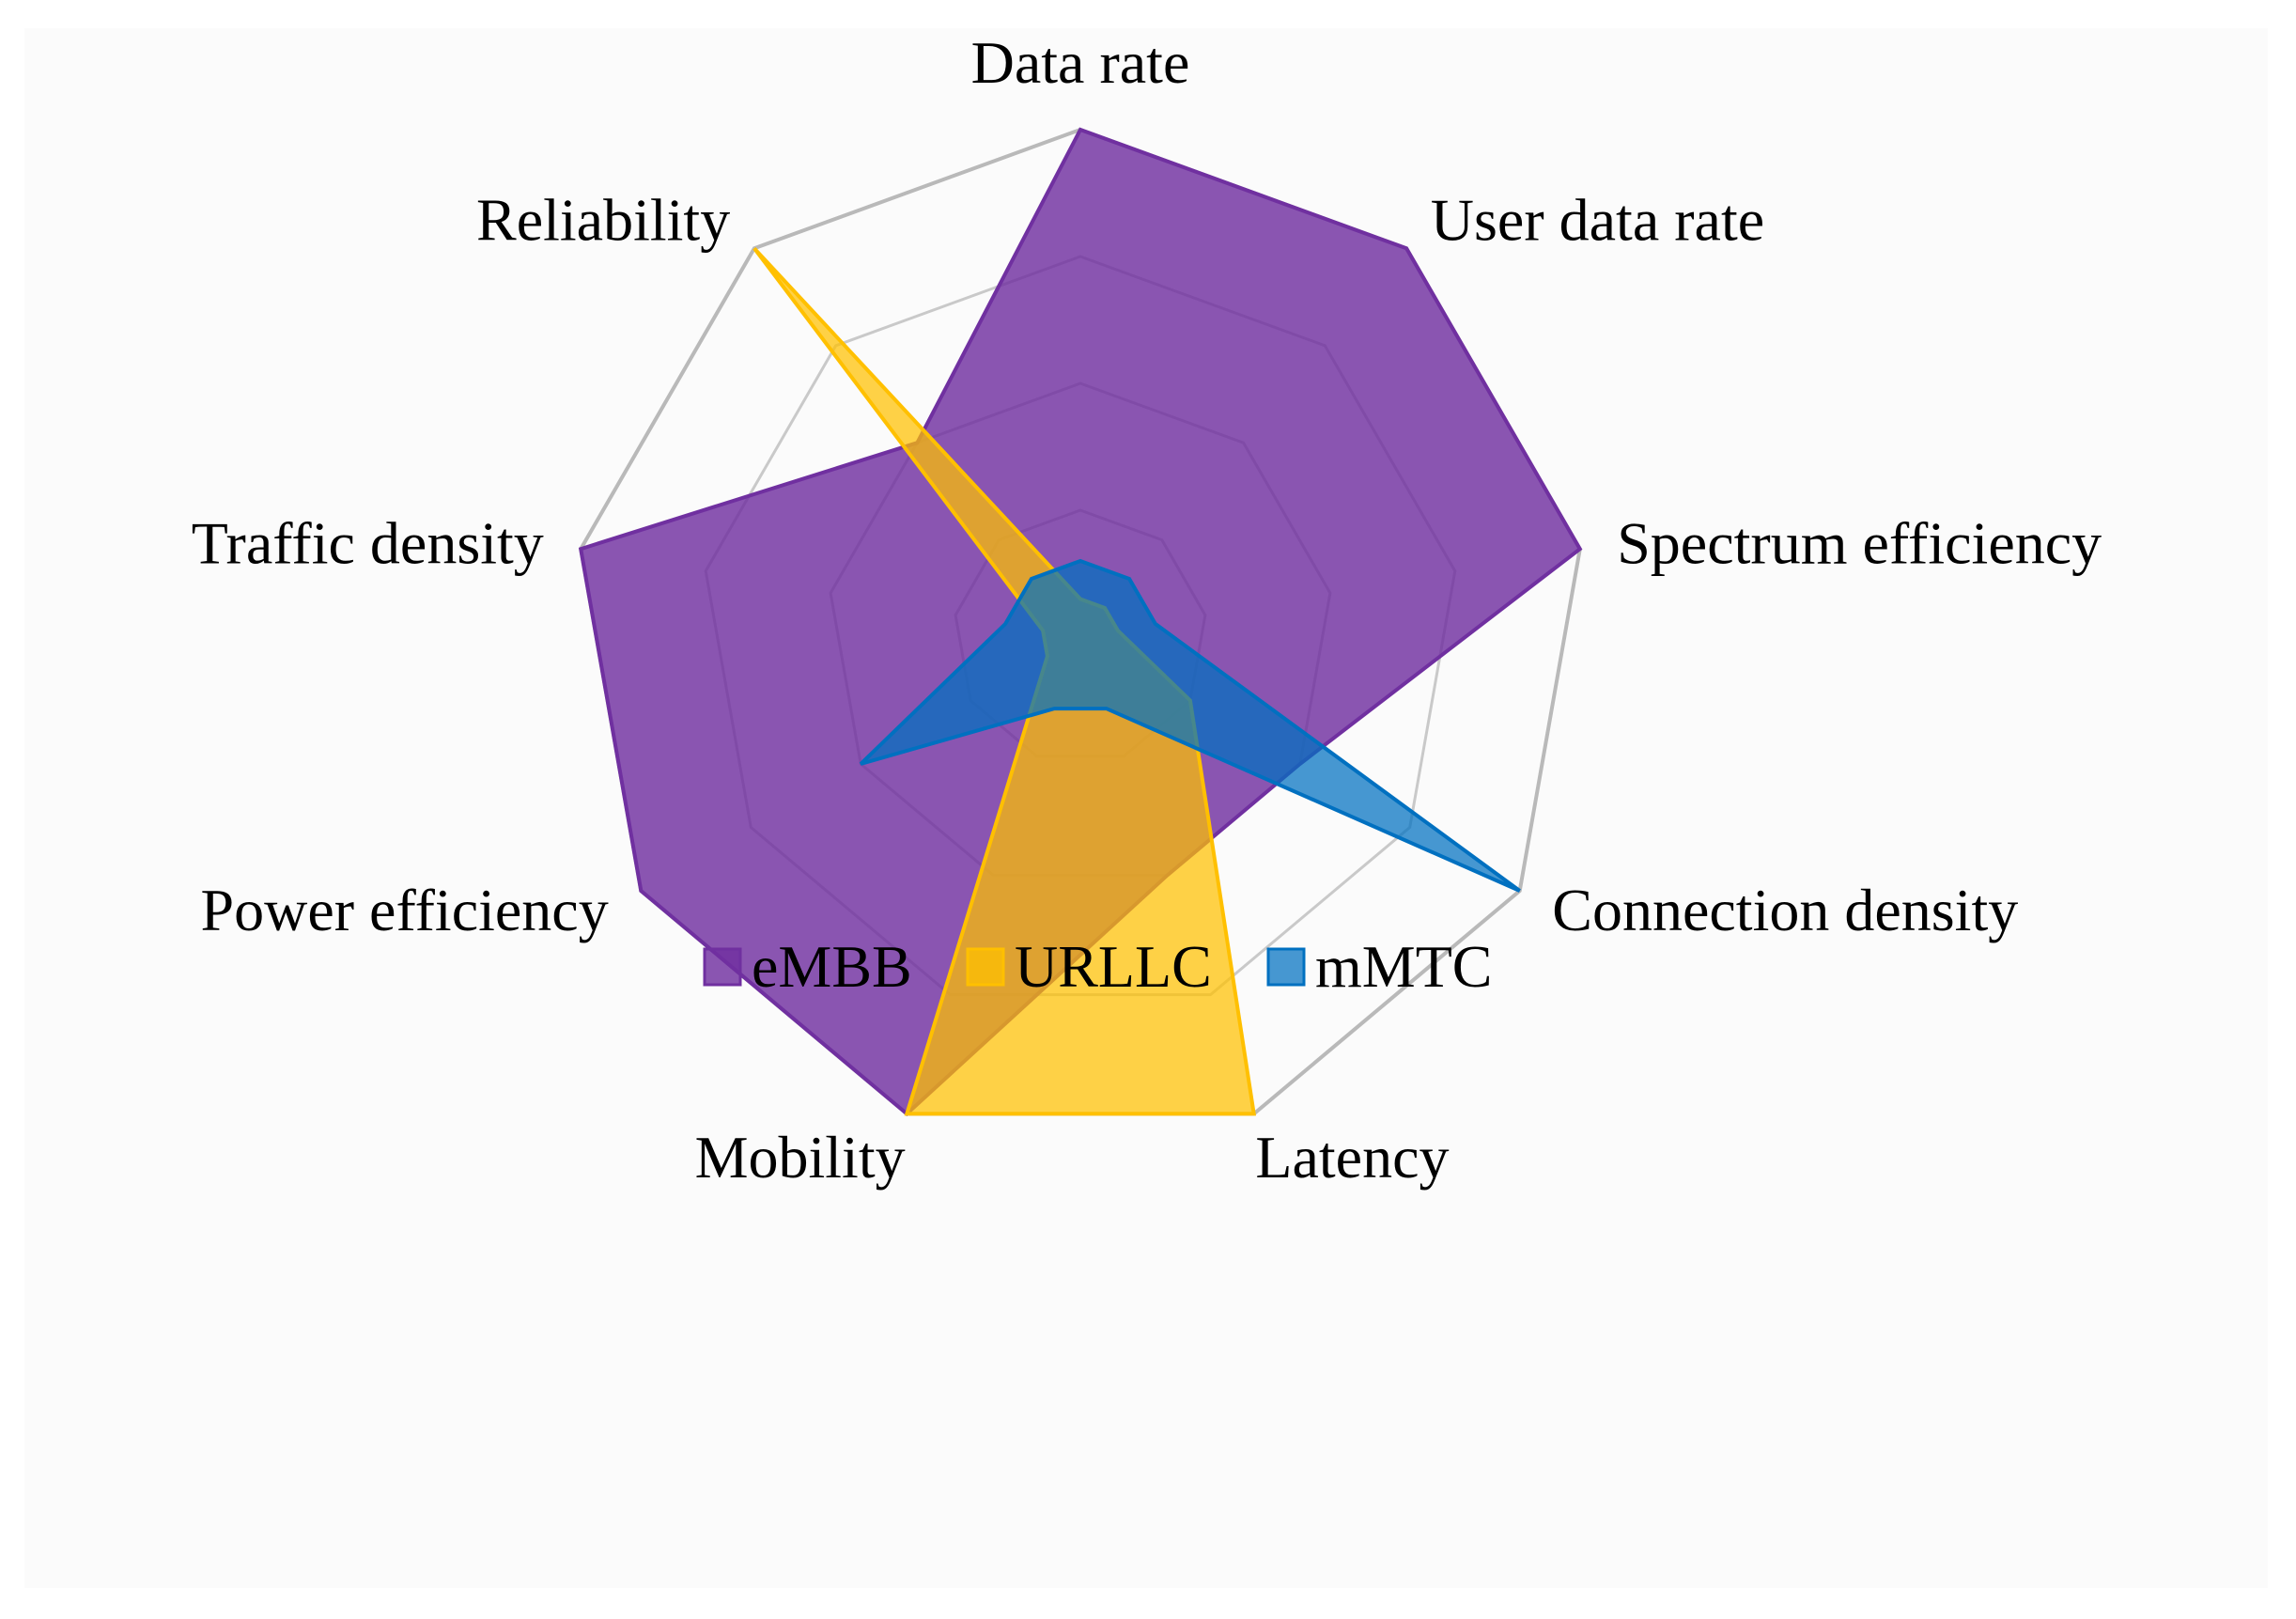 The height and width of the screenshot is (1619, 2296). Describe the element at coordinates (832, 966) in the screenshot. I see `legend-label-embb: eMBB` at that location.